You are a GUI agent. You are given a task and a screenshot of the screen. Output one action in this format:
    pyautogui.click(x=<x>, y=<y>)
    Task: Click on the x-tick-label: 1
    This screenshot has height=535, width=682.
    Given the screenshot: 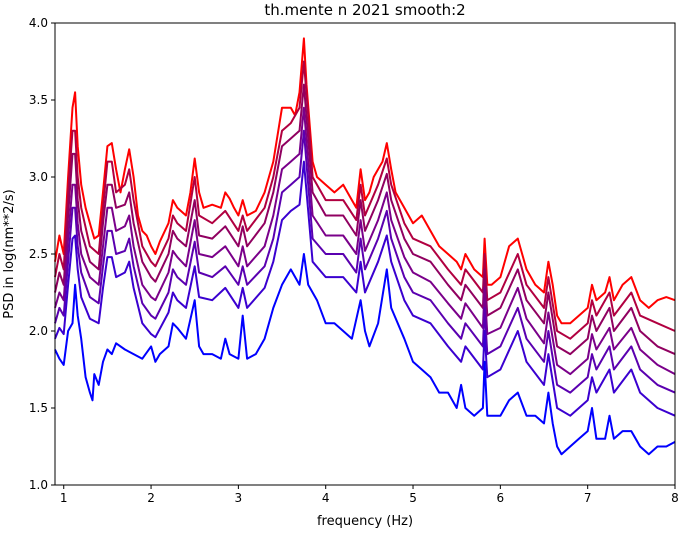 What is the action you would take?
    pyautogui.click(x=64, y=498)
    